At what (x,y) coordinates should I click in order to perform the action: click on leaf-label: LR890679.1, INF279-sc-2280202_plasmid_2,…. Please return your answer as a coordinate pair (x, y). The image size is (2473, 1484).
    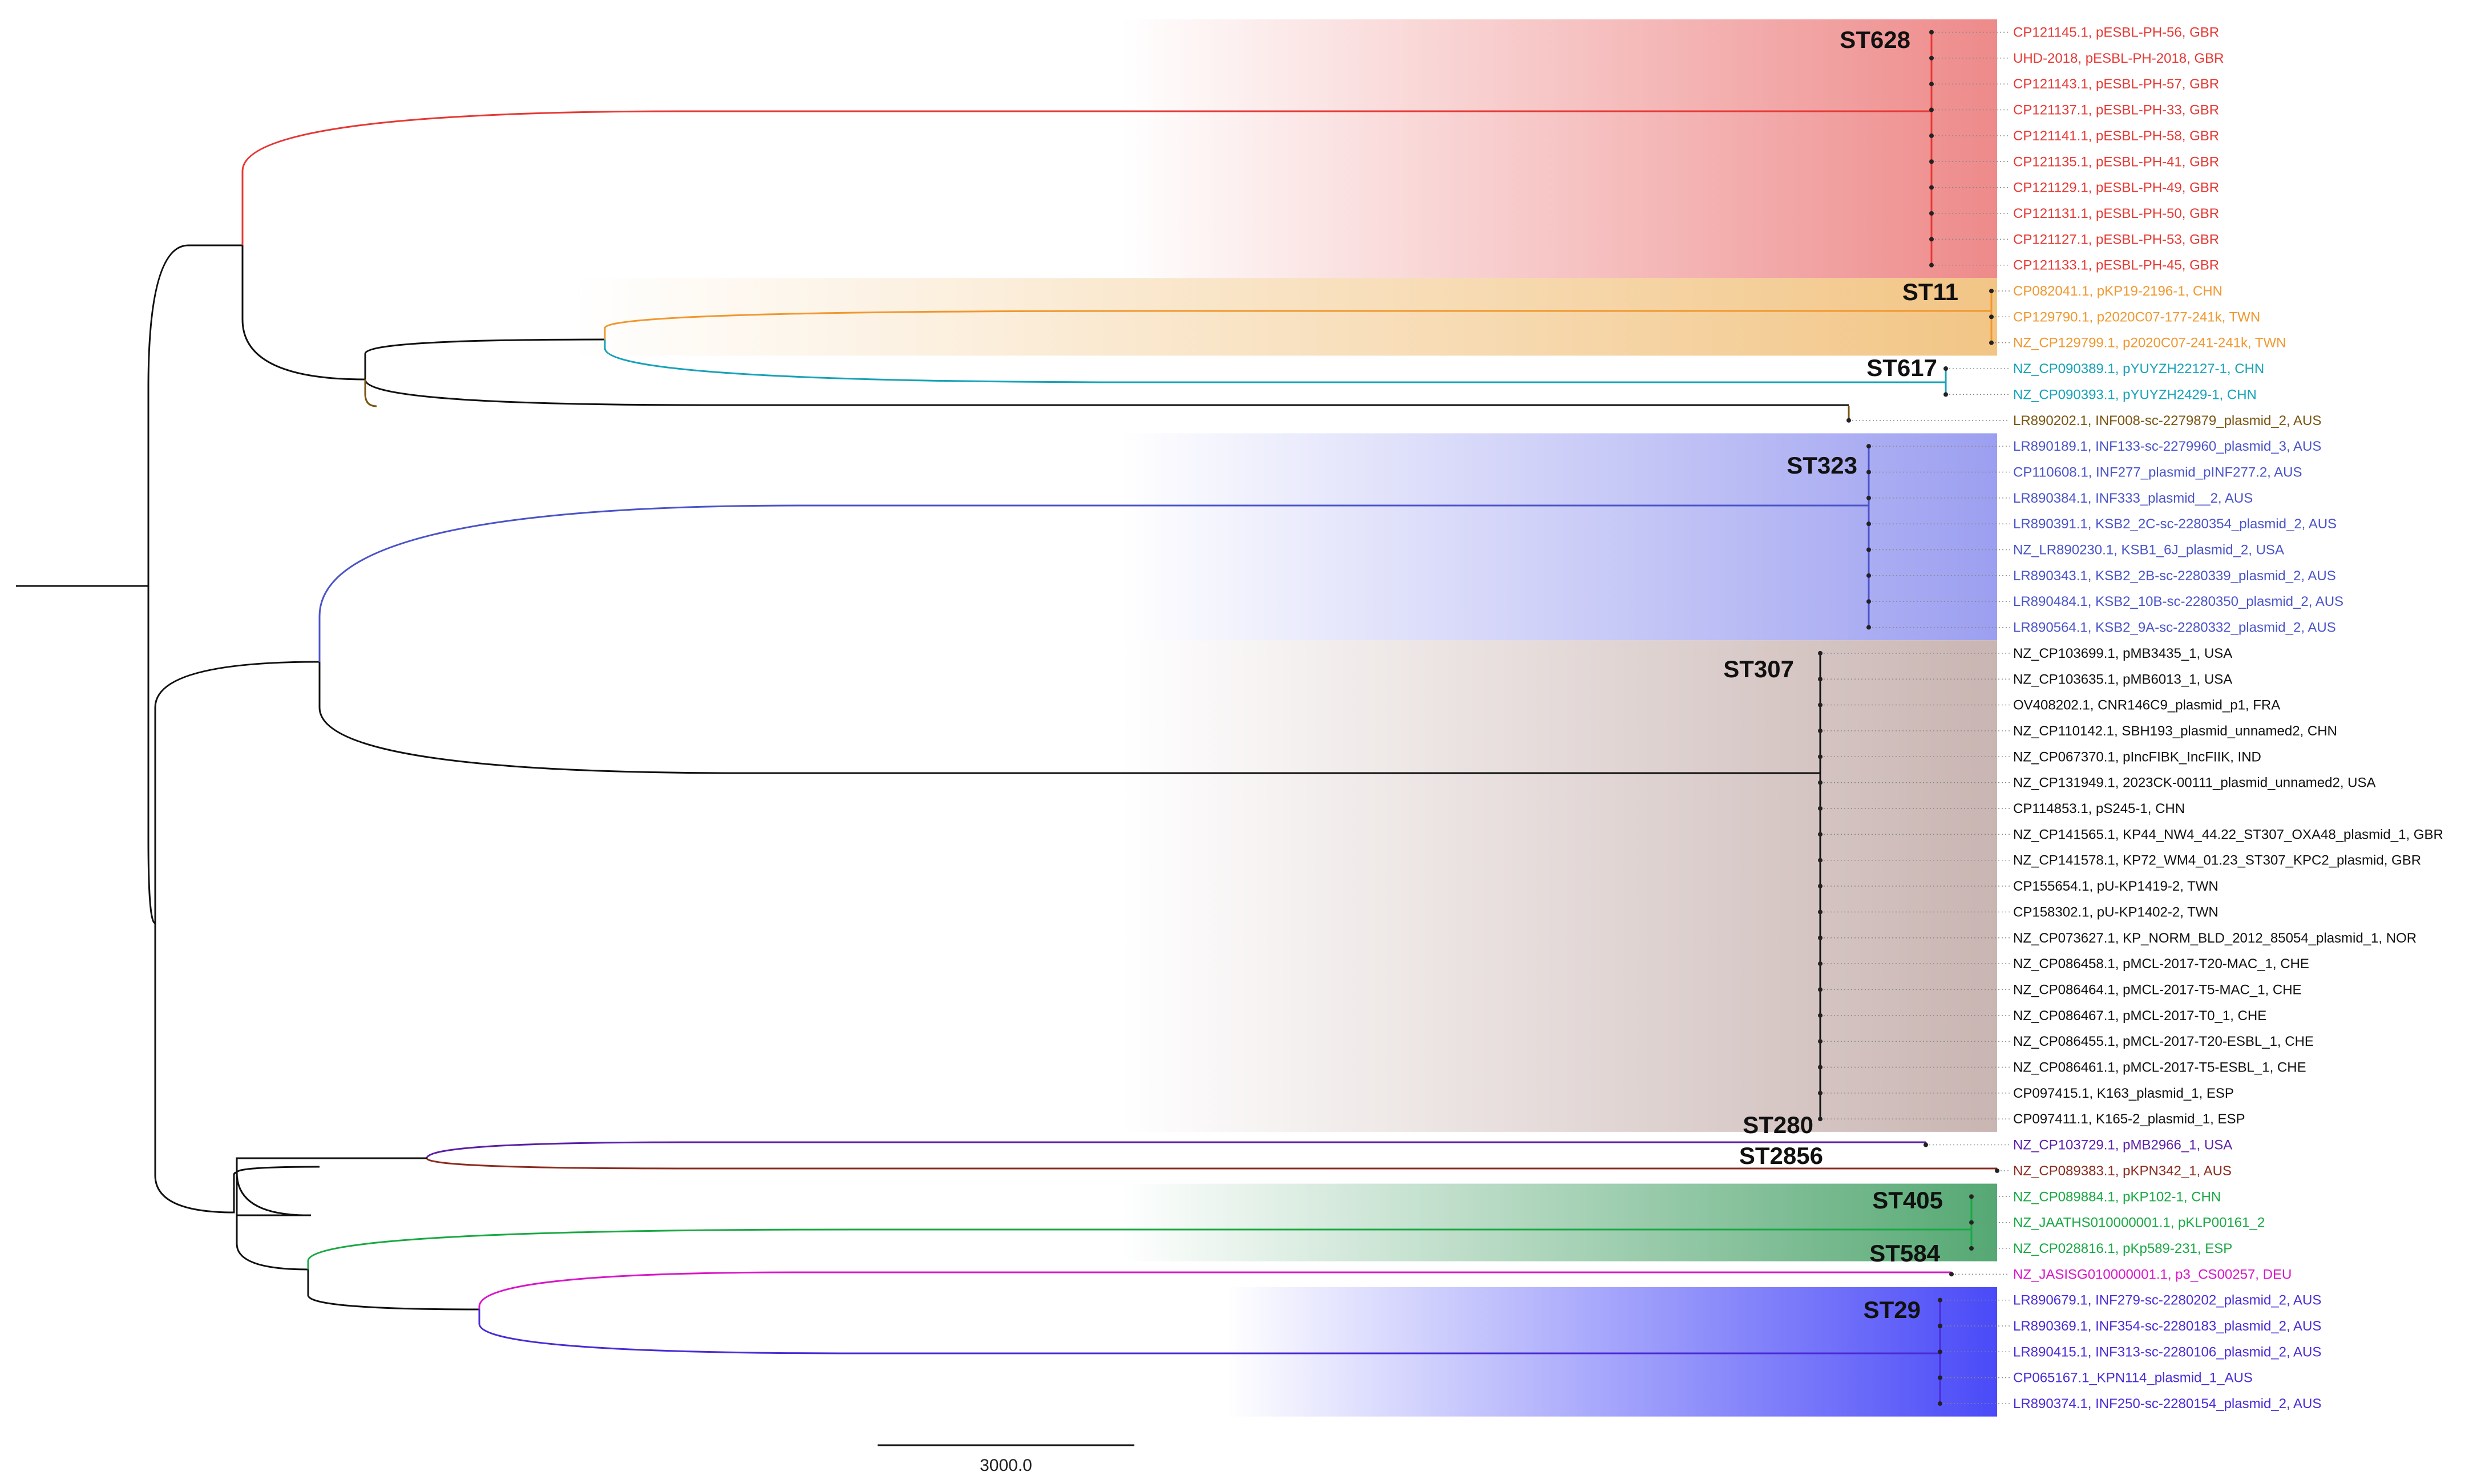
    Looking at the image, I should click on (2167, 1300).